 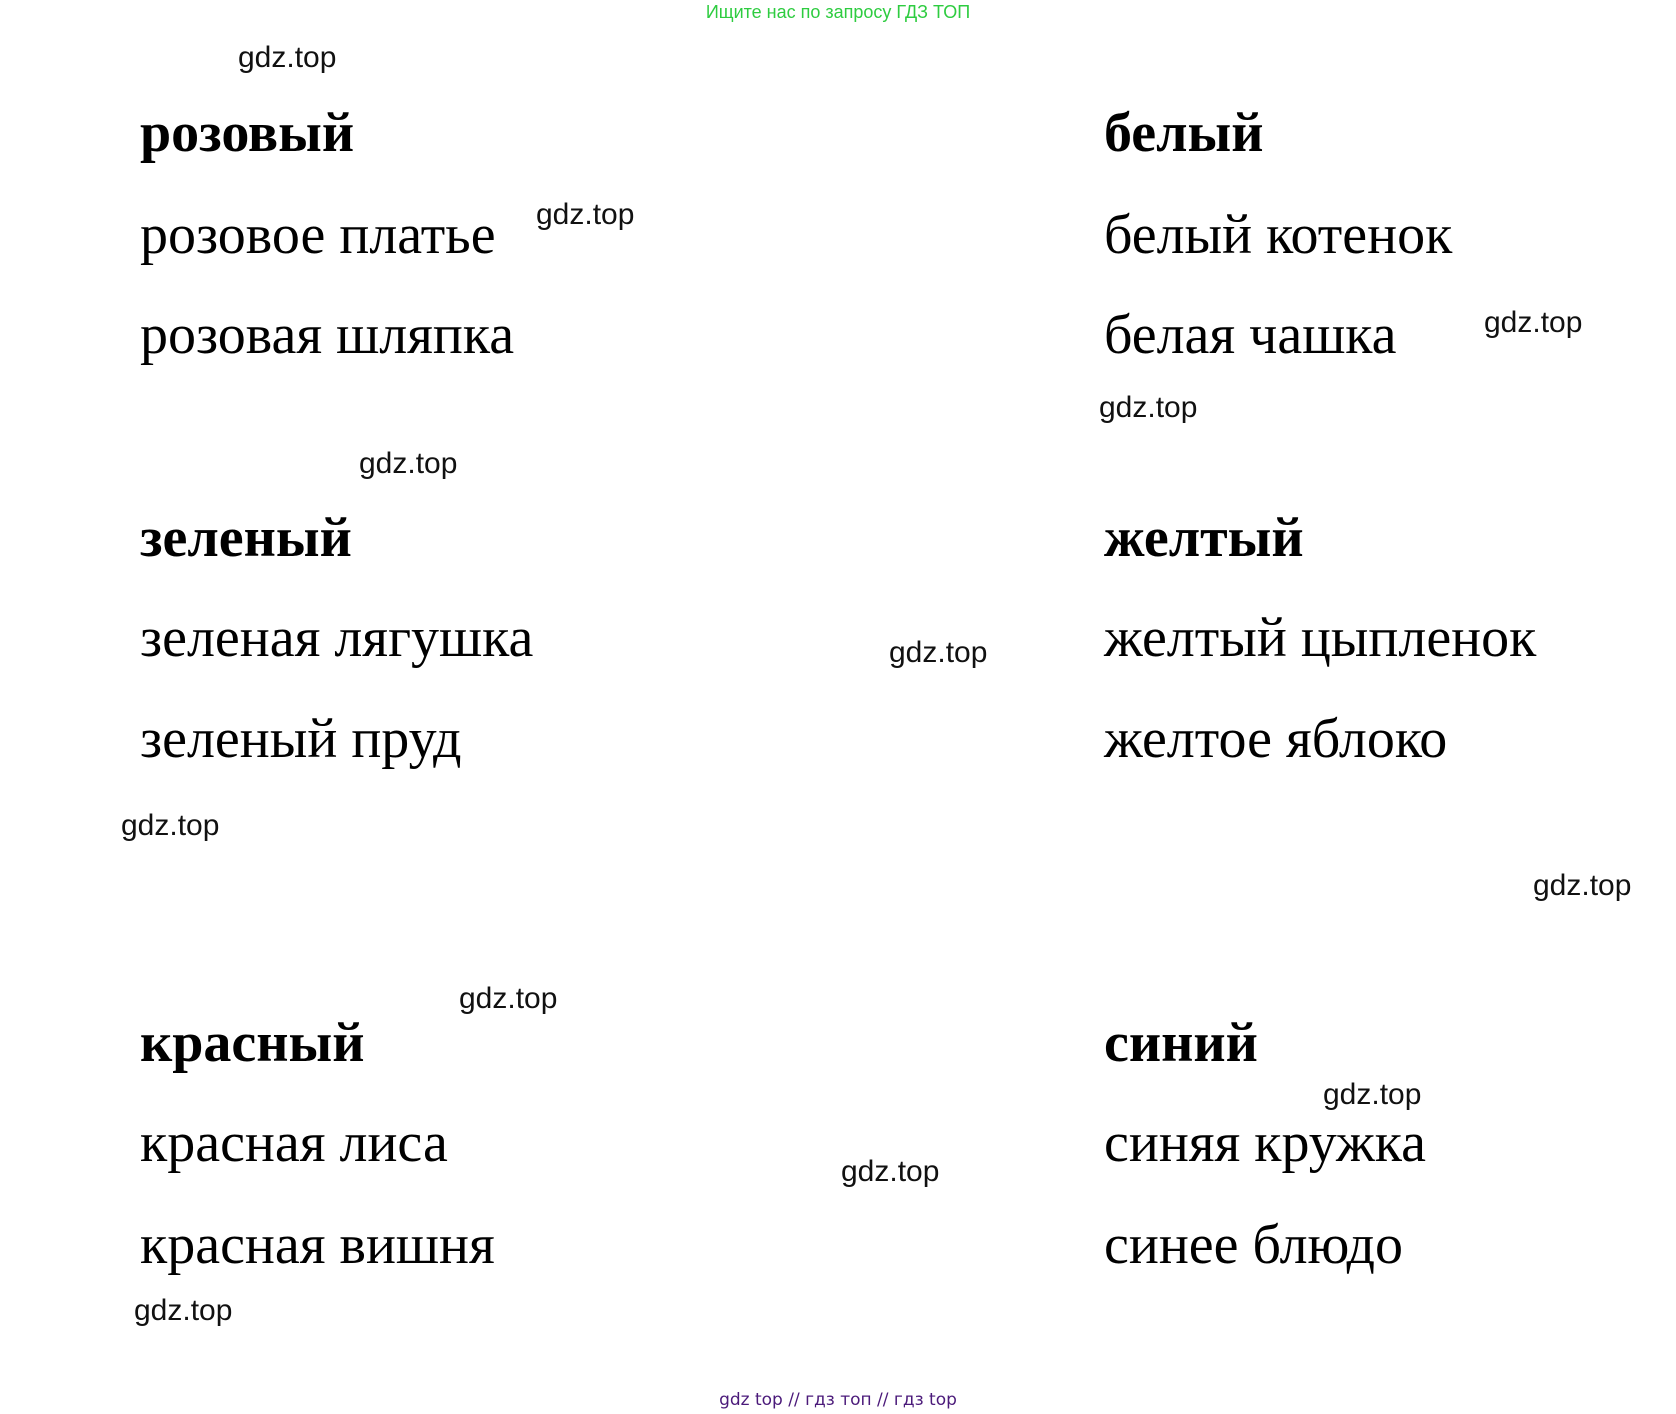 What do you see at coordinates (327, 335) in the screenshot?
I see `phrase: розовая шляпка` at bounding box center [327, 335].